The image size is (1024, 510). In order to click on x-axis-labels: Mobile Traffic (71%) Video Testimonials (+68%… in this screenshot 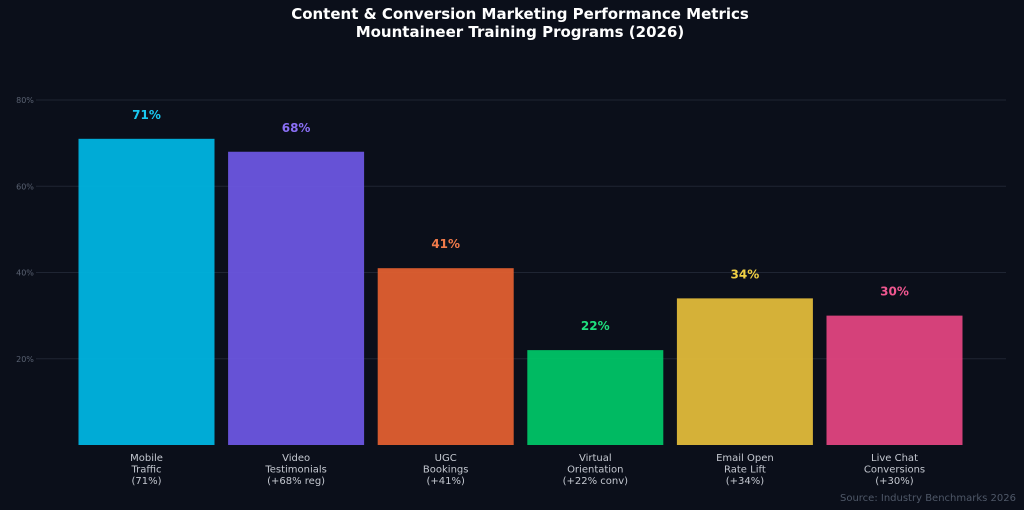, I will do `click(527, 470)`.